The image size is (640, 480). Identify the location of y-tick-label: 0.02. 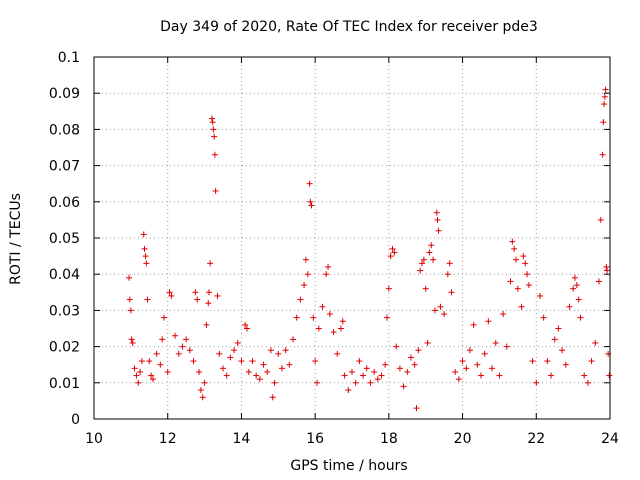
(64, 348).